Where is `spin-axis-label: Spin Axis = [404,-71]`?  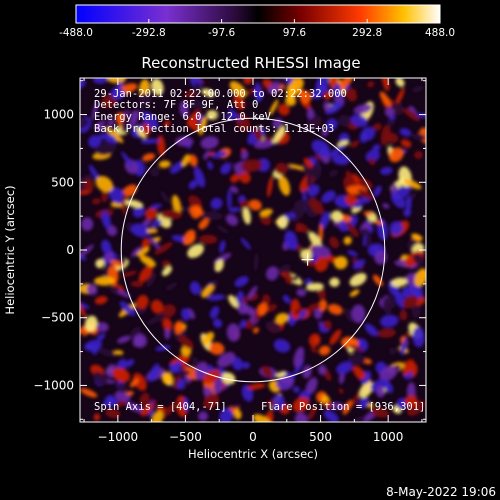 spin-axis-label: Spin Axis = [404,-71] is located at coordinates (160, 407).